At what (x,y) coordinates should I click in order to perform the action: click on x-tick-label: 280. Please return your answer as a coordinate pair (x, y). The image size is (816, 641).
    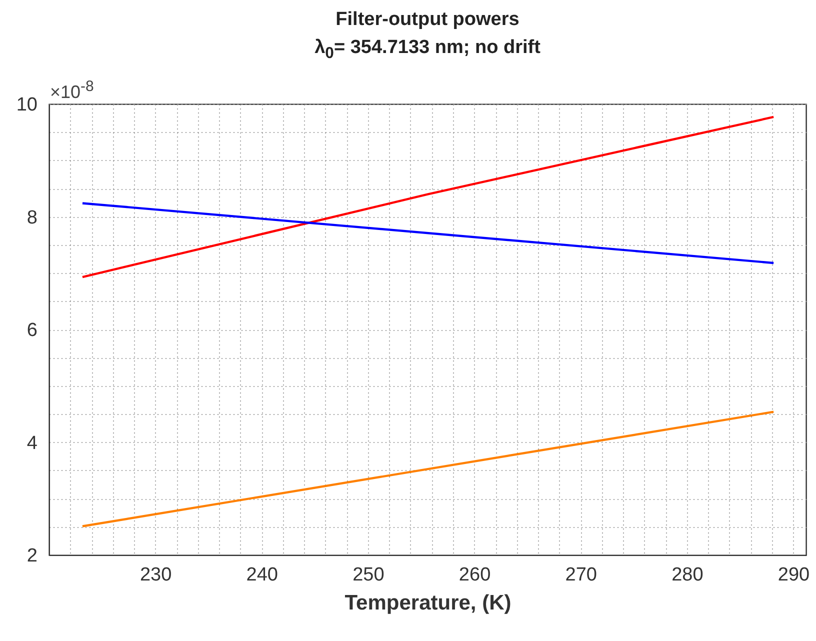
    Looking at the image, I should click on (688, 575).